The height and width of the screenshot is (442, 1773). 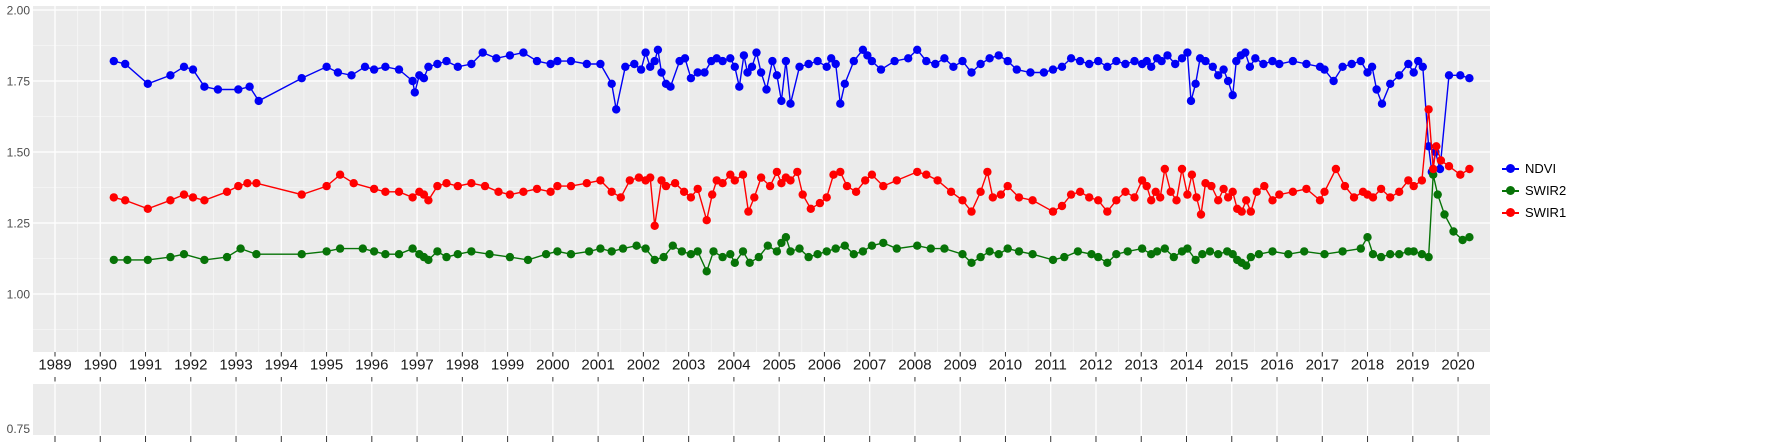 I want to click on x-axis-year-label: 1993, so click(x=235, y=365).